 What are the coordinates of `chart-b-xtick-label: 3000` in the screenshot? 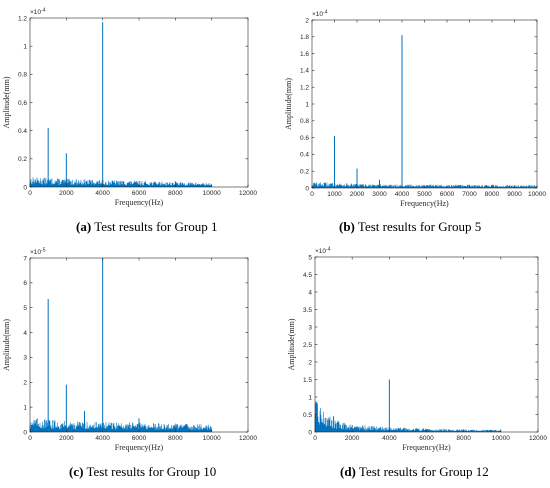 It's located at (379, 194).